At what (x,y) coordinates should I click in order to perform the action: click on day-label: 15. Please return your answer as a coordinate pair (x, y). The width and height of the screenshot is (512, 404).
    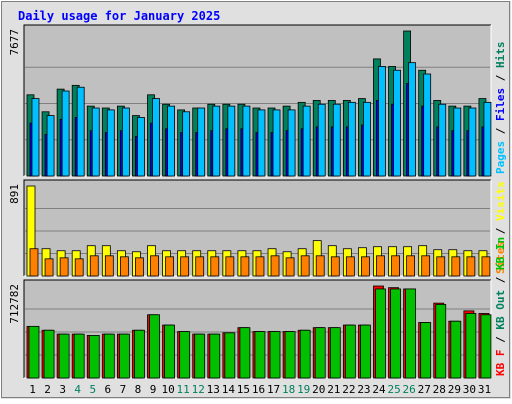
    Looking at the image, I should click on (243, 389).